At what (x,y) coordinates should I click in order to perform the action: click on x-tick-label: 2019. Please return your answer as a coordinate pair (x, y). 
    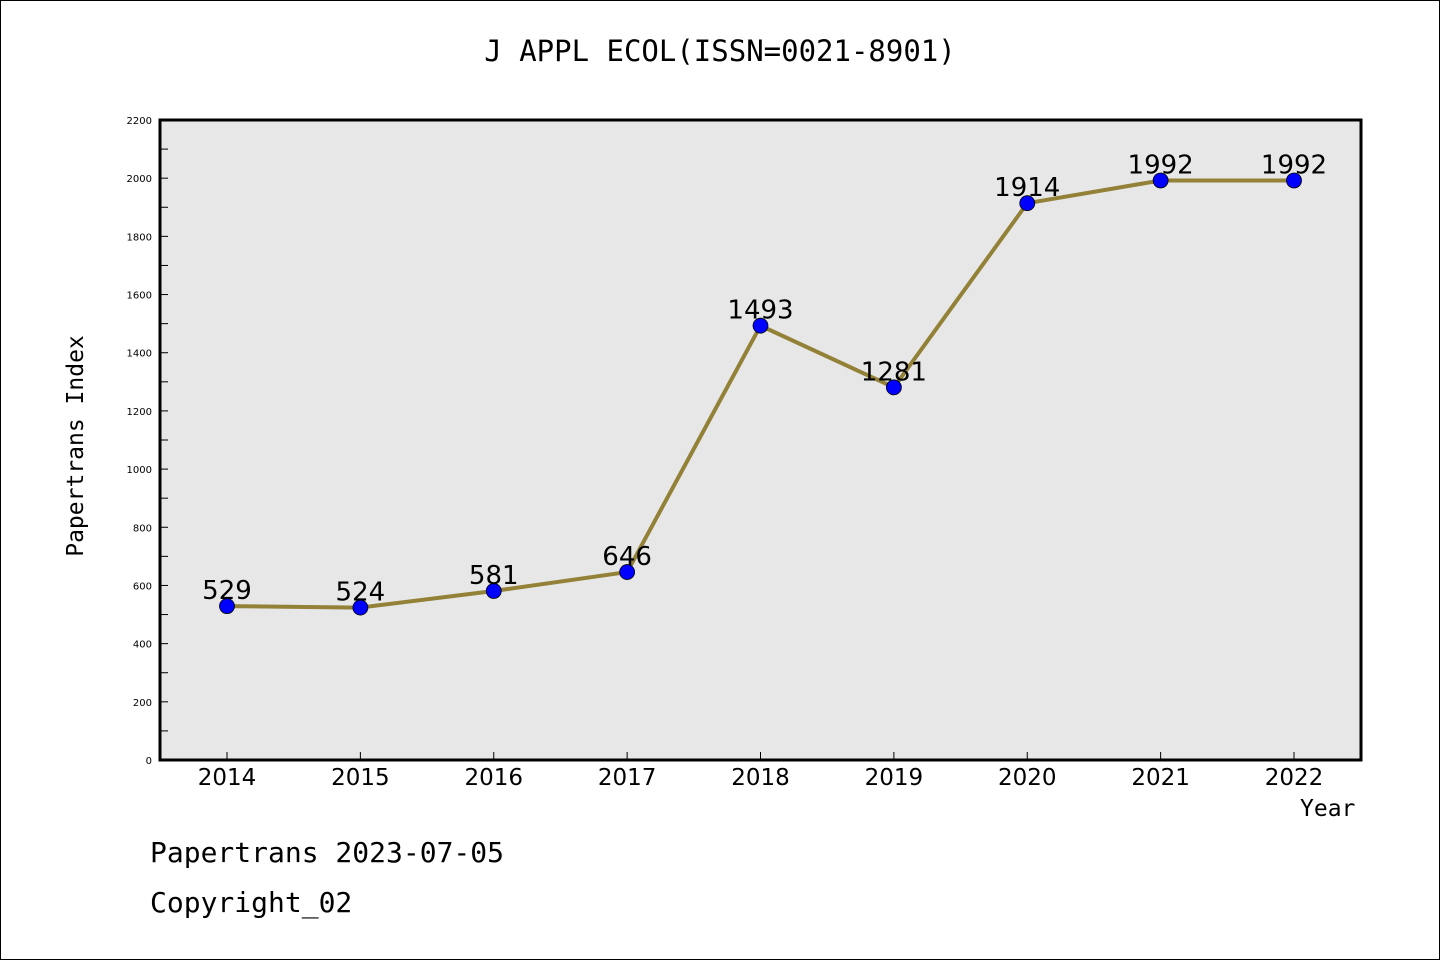
    Looking at the image, I should click on (894, 778).